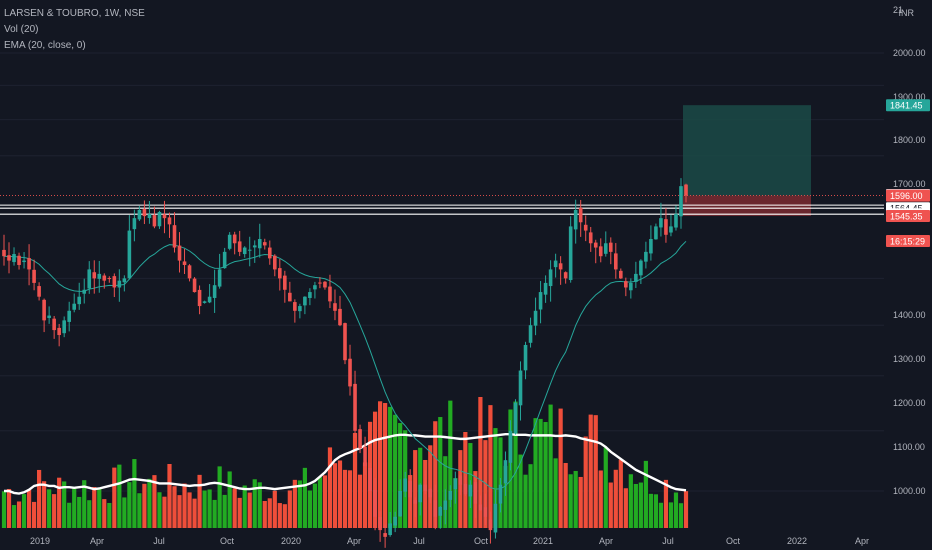 The height and width of the screenshot is (550, 932). What do you see at coordinates (40, 541) in the screenshot?
I see `time-tick-label: 2019` at bounding box center [40, 541].